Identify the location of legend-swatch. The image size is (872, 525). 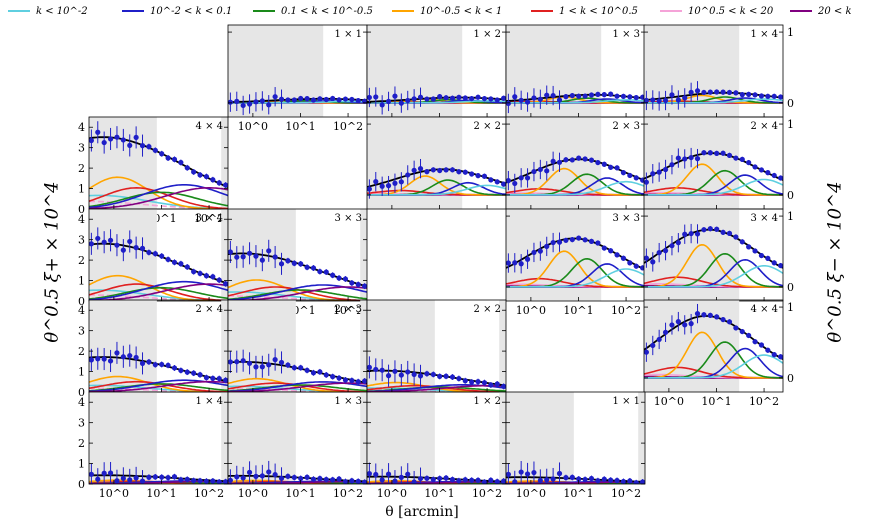
(542, 11).